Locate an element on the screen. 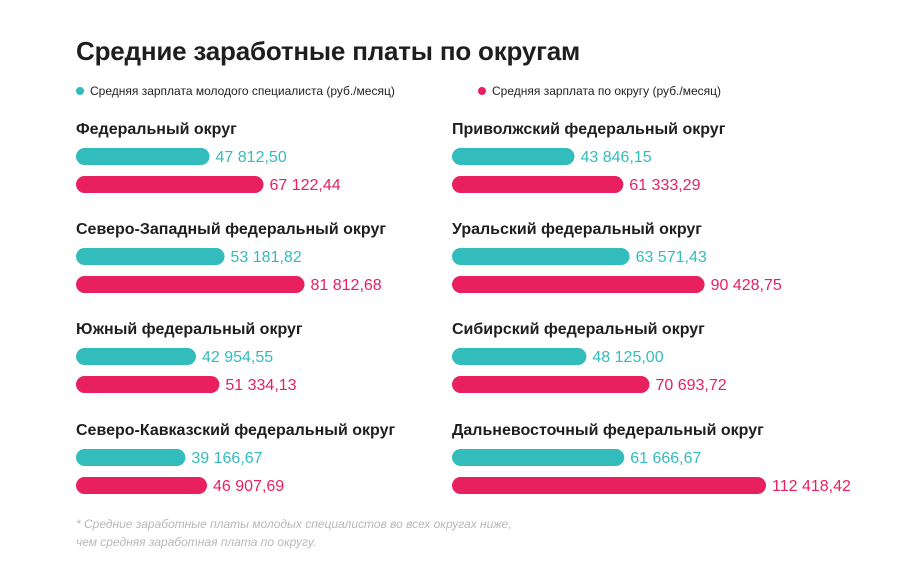 Image resolution: width=900 pixels, height=574 pixels. data-label-young-specialist: 53 181,82 is located at coordinates (266, 257).